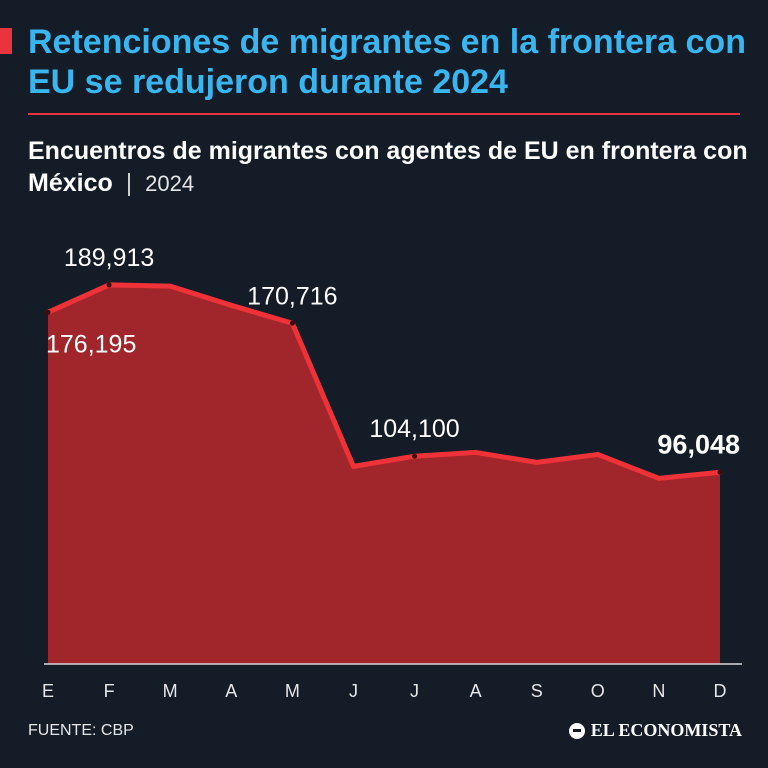 Image resolution: width=768 pixels, height=768 pixels. Describe the element at coordinates (598, 691) in the screenshot. I see `x-tick-label: O` at that location.